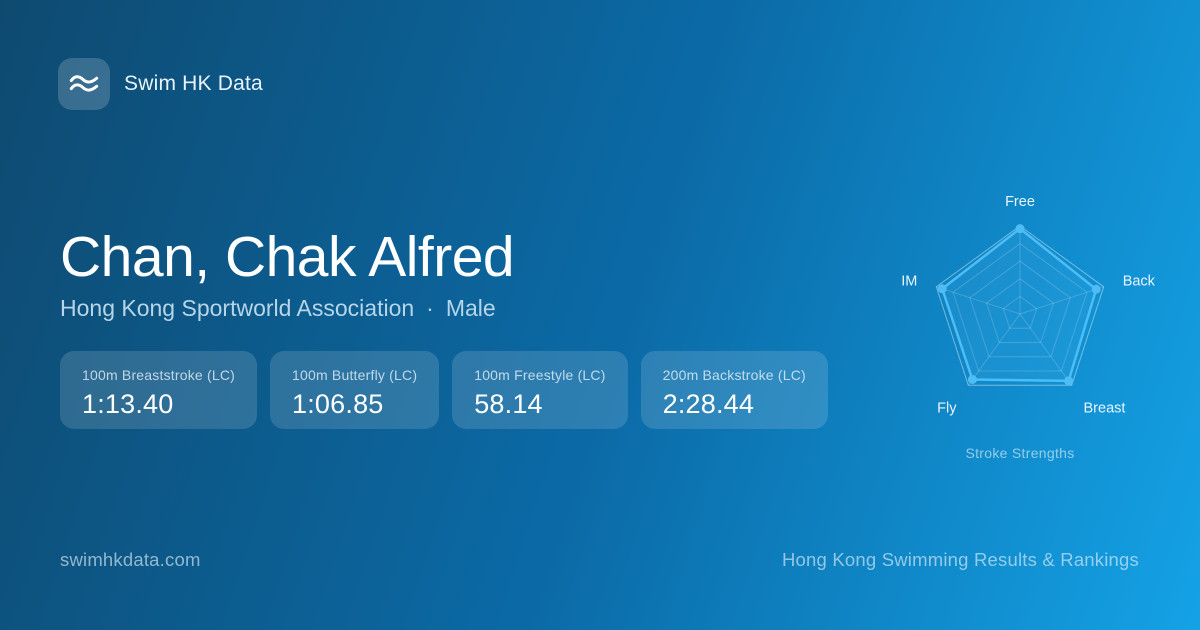  I want to click on chart-caption: Stroke Strengths, so click(1020, 453).